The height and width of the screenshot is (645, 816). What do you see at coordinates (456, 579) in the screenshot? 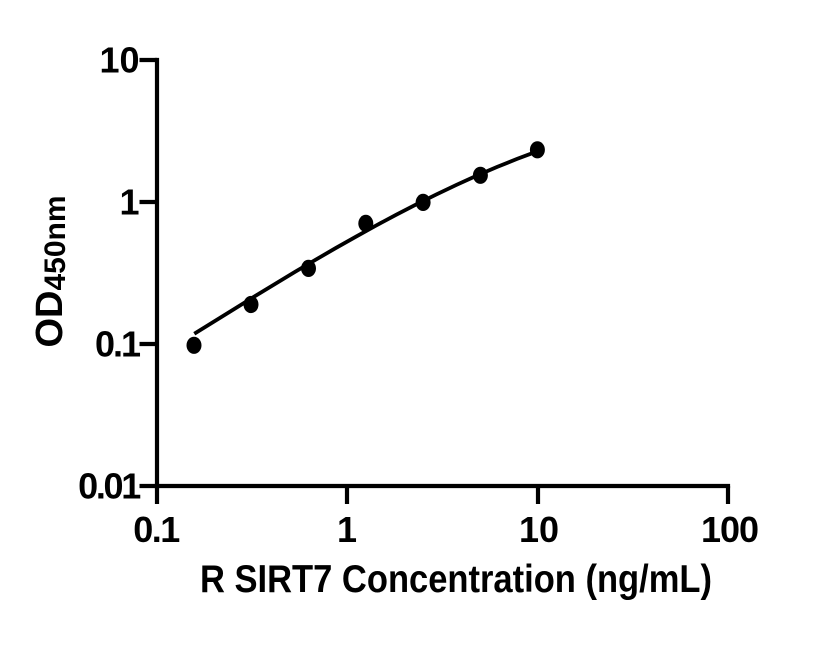
I see `svg-text: R SIRT7 Concentration (ng/mL)` at bounding box center [456, 579].